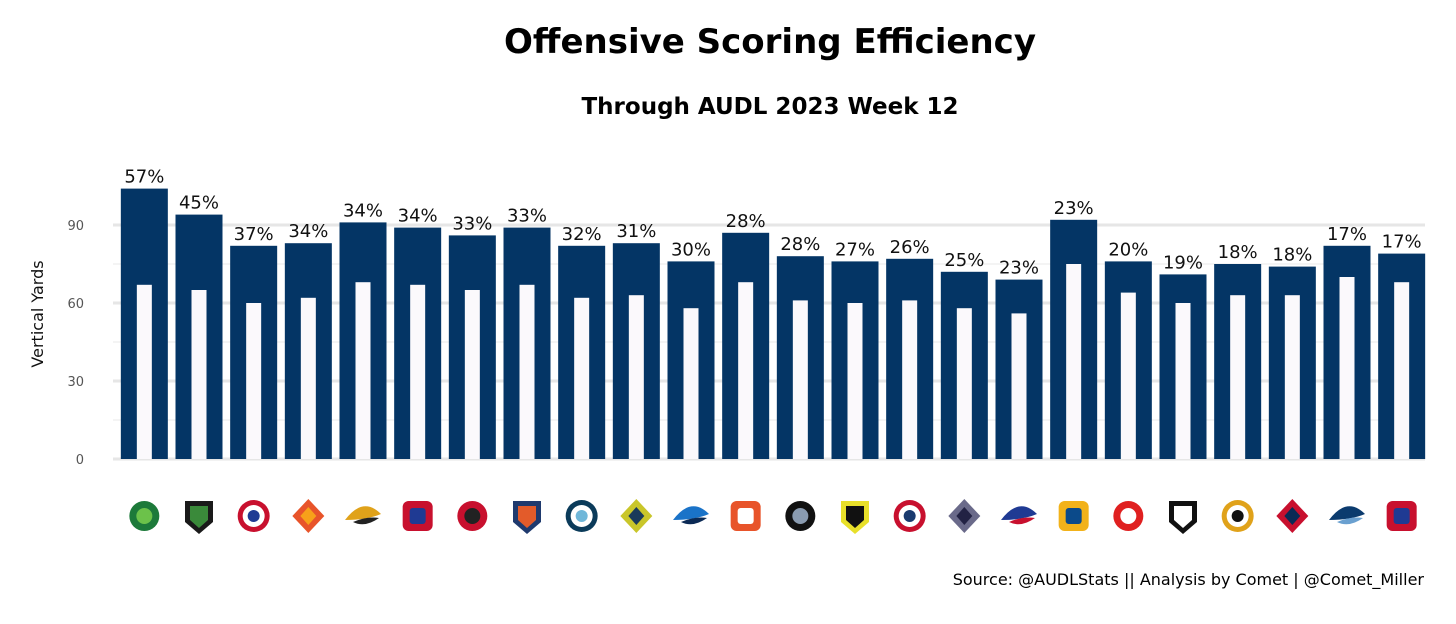 Image resolution: width=1456 pixels, height=624 pixels. I want to click on nitro-logo, so click(745, 516).